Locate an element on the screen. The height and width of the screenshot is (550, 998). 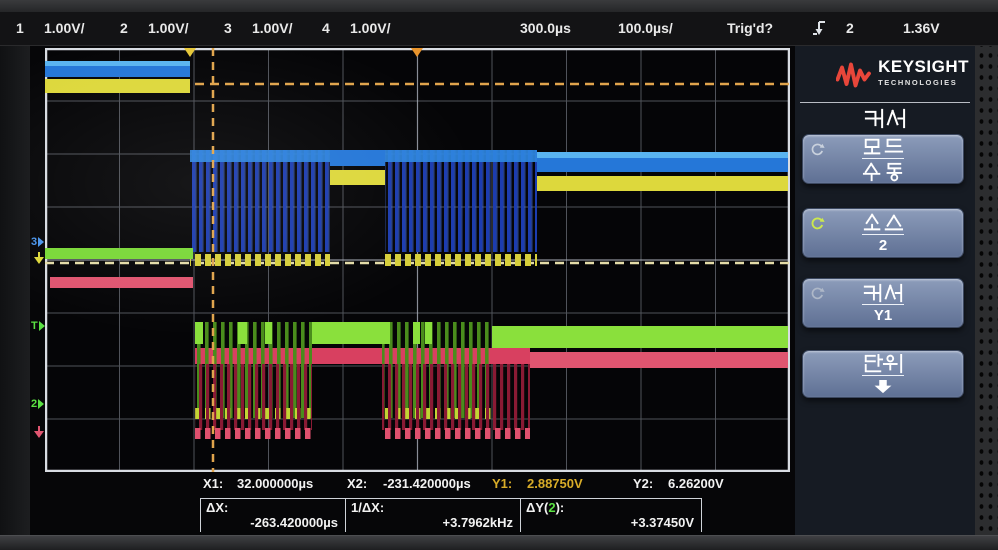
softkey-source-button: 소스 2 is located at coordinates (883, 233).